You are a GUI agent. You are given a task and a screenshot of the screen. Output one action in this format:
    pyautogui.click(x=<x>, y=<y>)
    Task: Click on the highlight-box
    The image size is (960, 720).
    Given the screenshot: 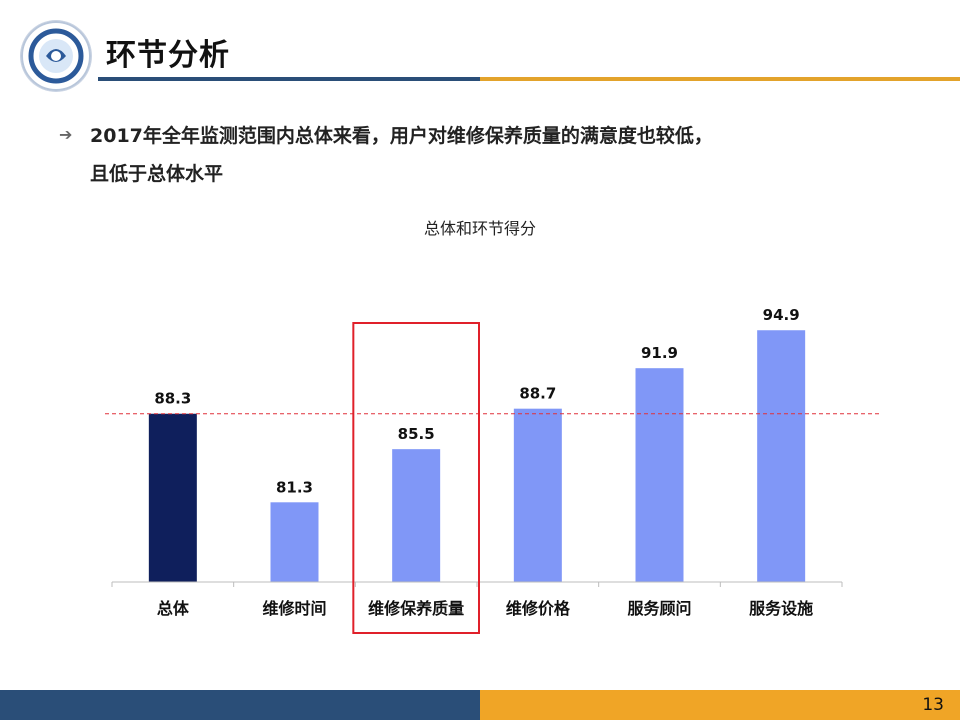 What is the action you would take?
    pyautogui.click(x=416, y=478)
    